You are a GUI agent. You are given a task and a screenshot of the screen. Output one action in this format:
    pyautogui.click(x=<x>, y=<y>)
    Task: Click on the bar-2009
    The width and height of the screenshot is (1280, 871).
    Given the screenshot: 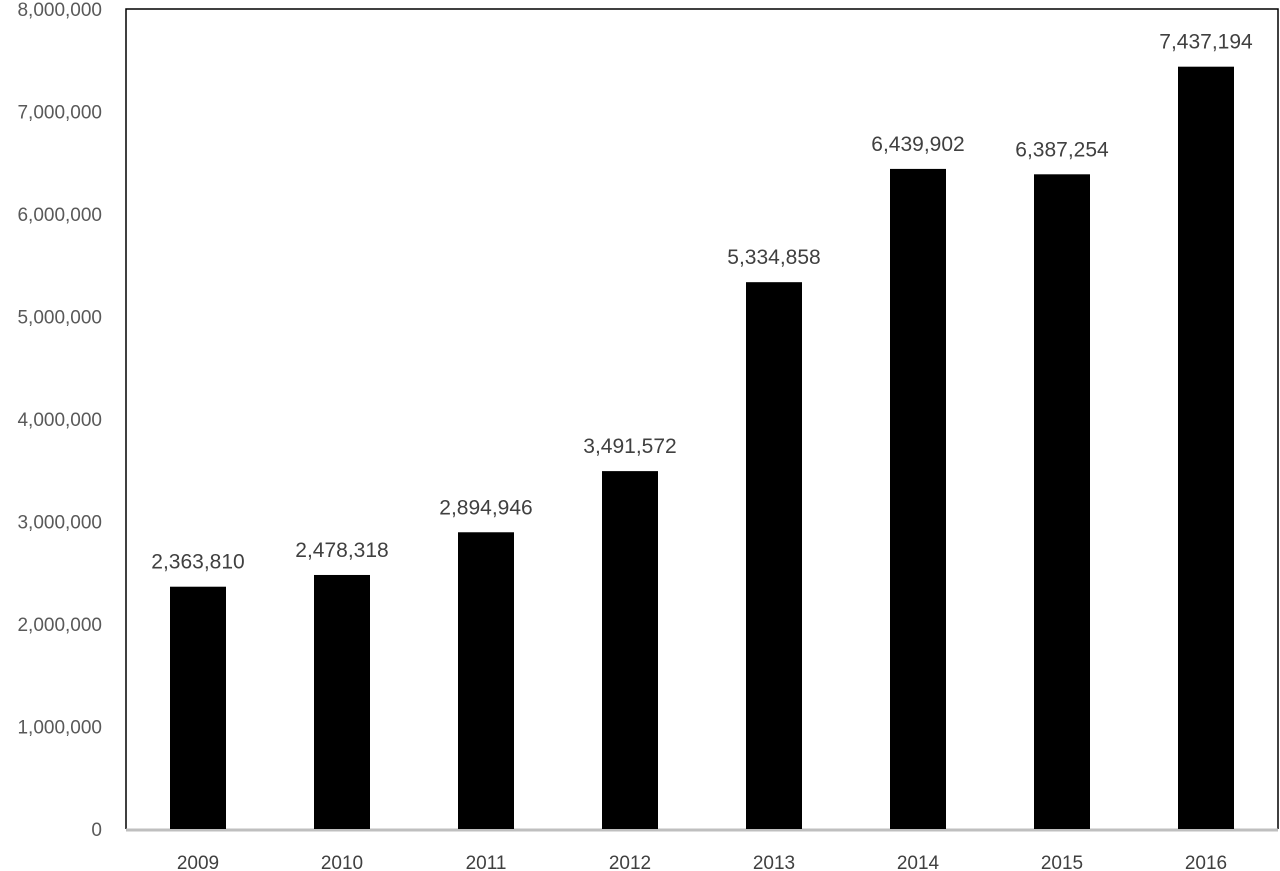 What is the action you would take?
    pyautogui.click(x=198, y=707)
    